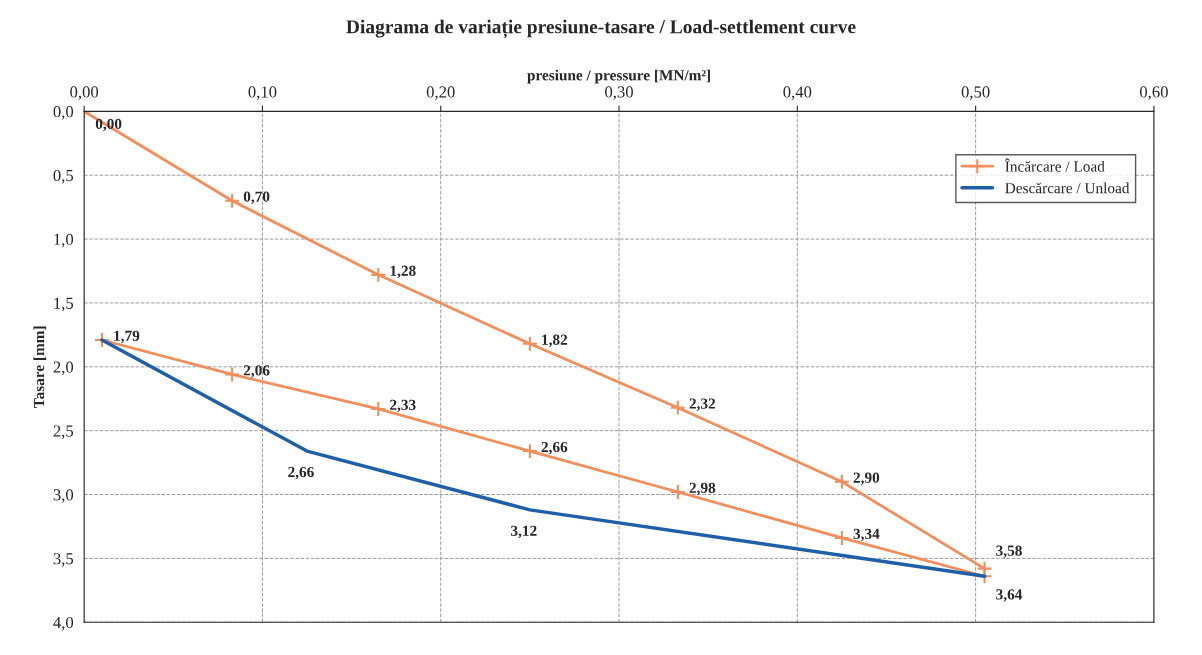  Describe the element at coordinates (256, 198) in the screenshot. I see `data-label: 0,70` at that location.